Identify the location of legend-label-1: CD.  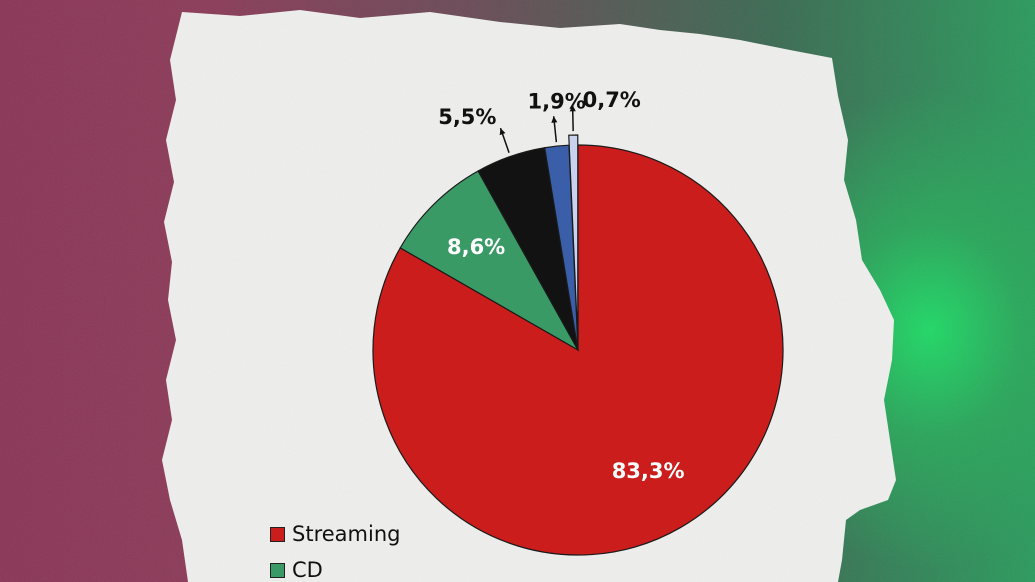
(307, 570).